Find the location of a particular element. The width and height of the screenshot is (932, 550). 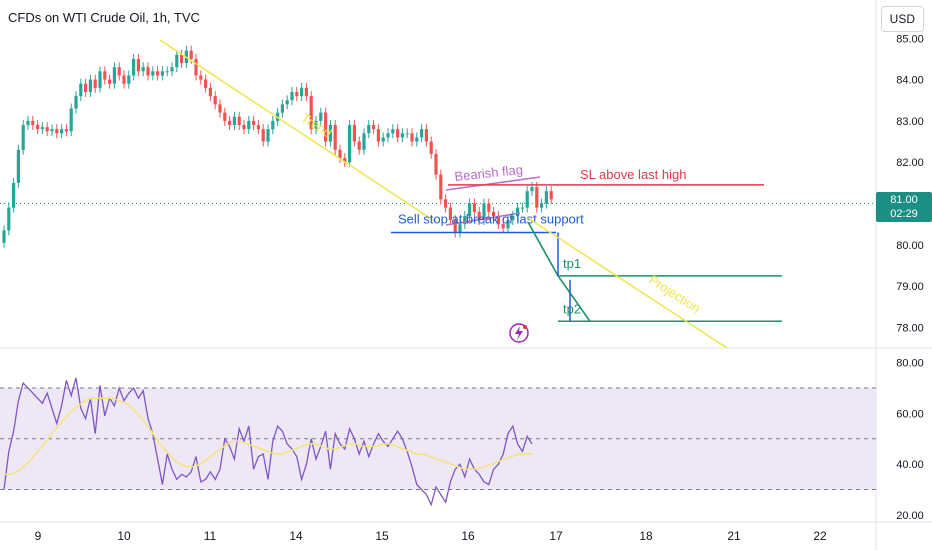

event-dot is located at coordinates (525, 327).